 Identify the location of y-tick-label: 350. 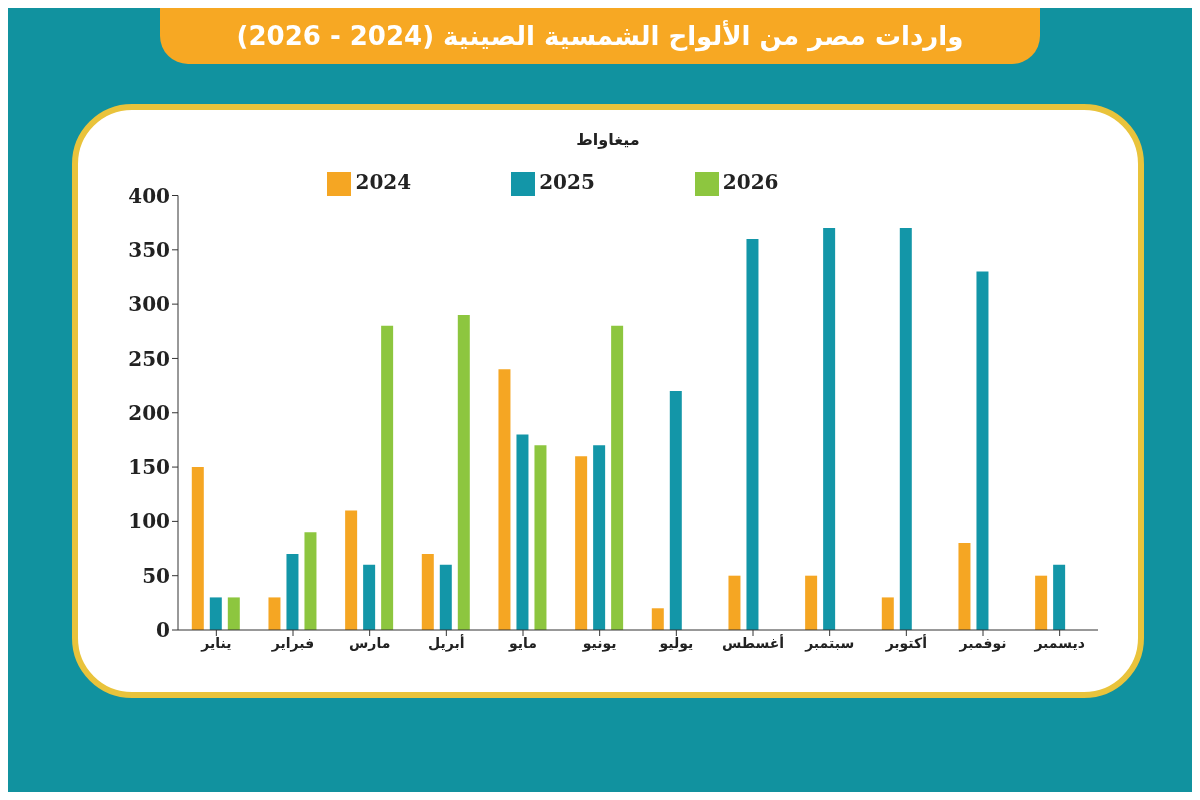
(149, 249).